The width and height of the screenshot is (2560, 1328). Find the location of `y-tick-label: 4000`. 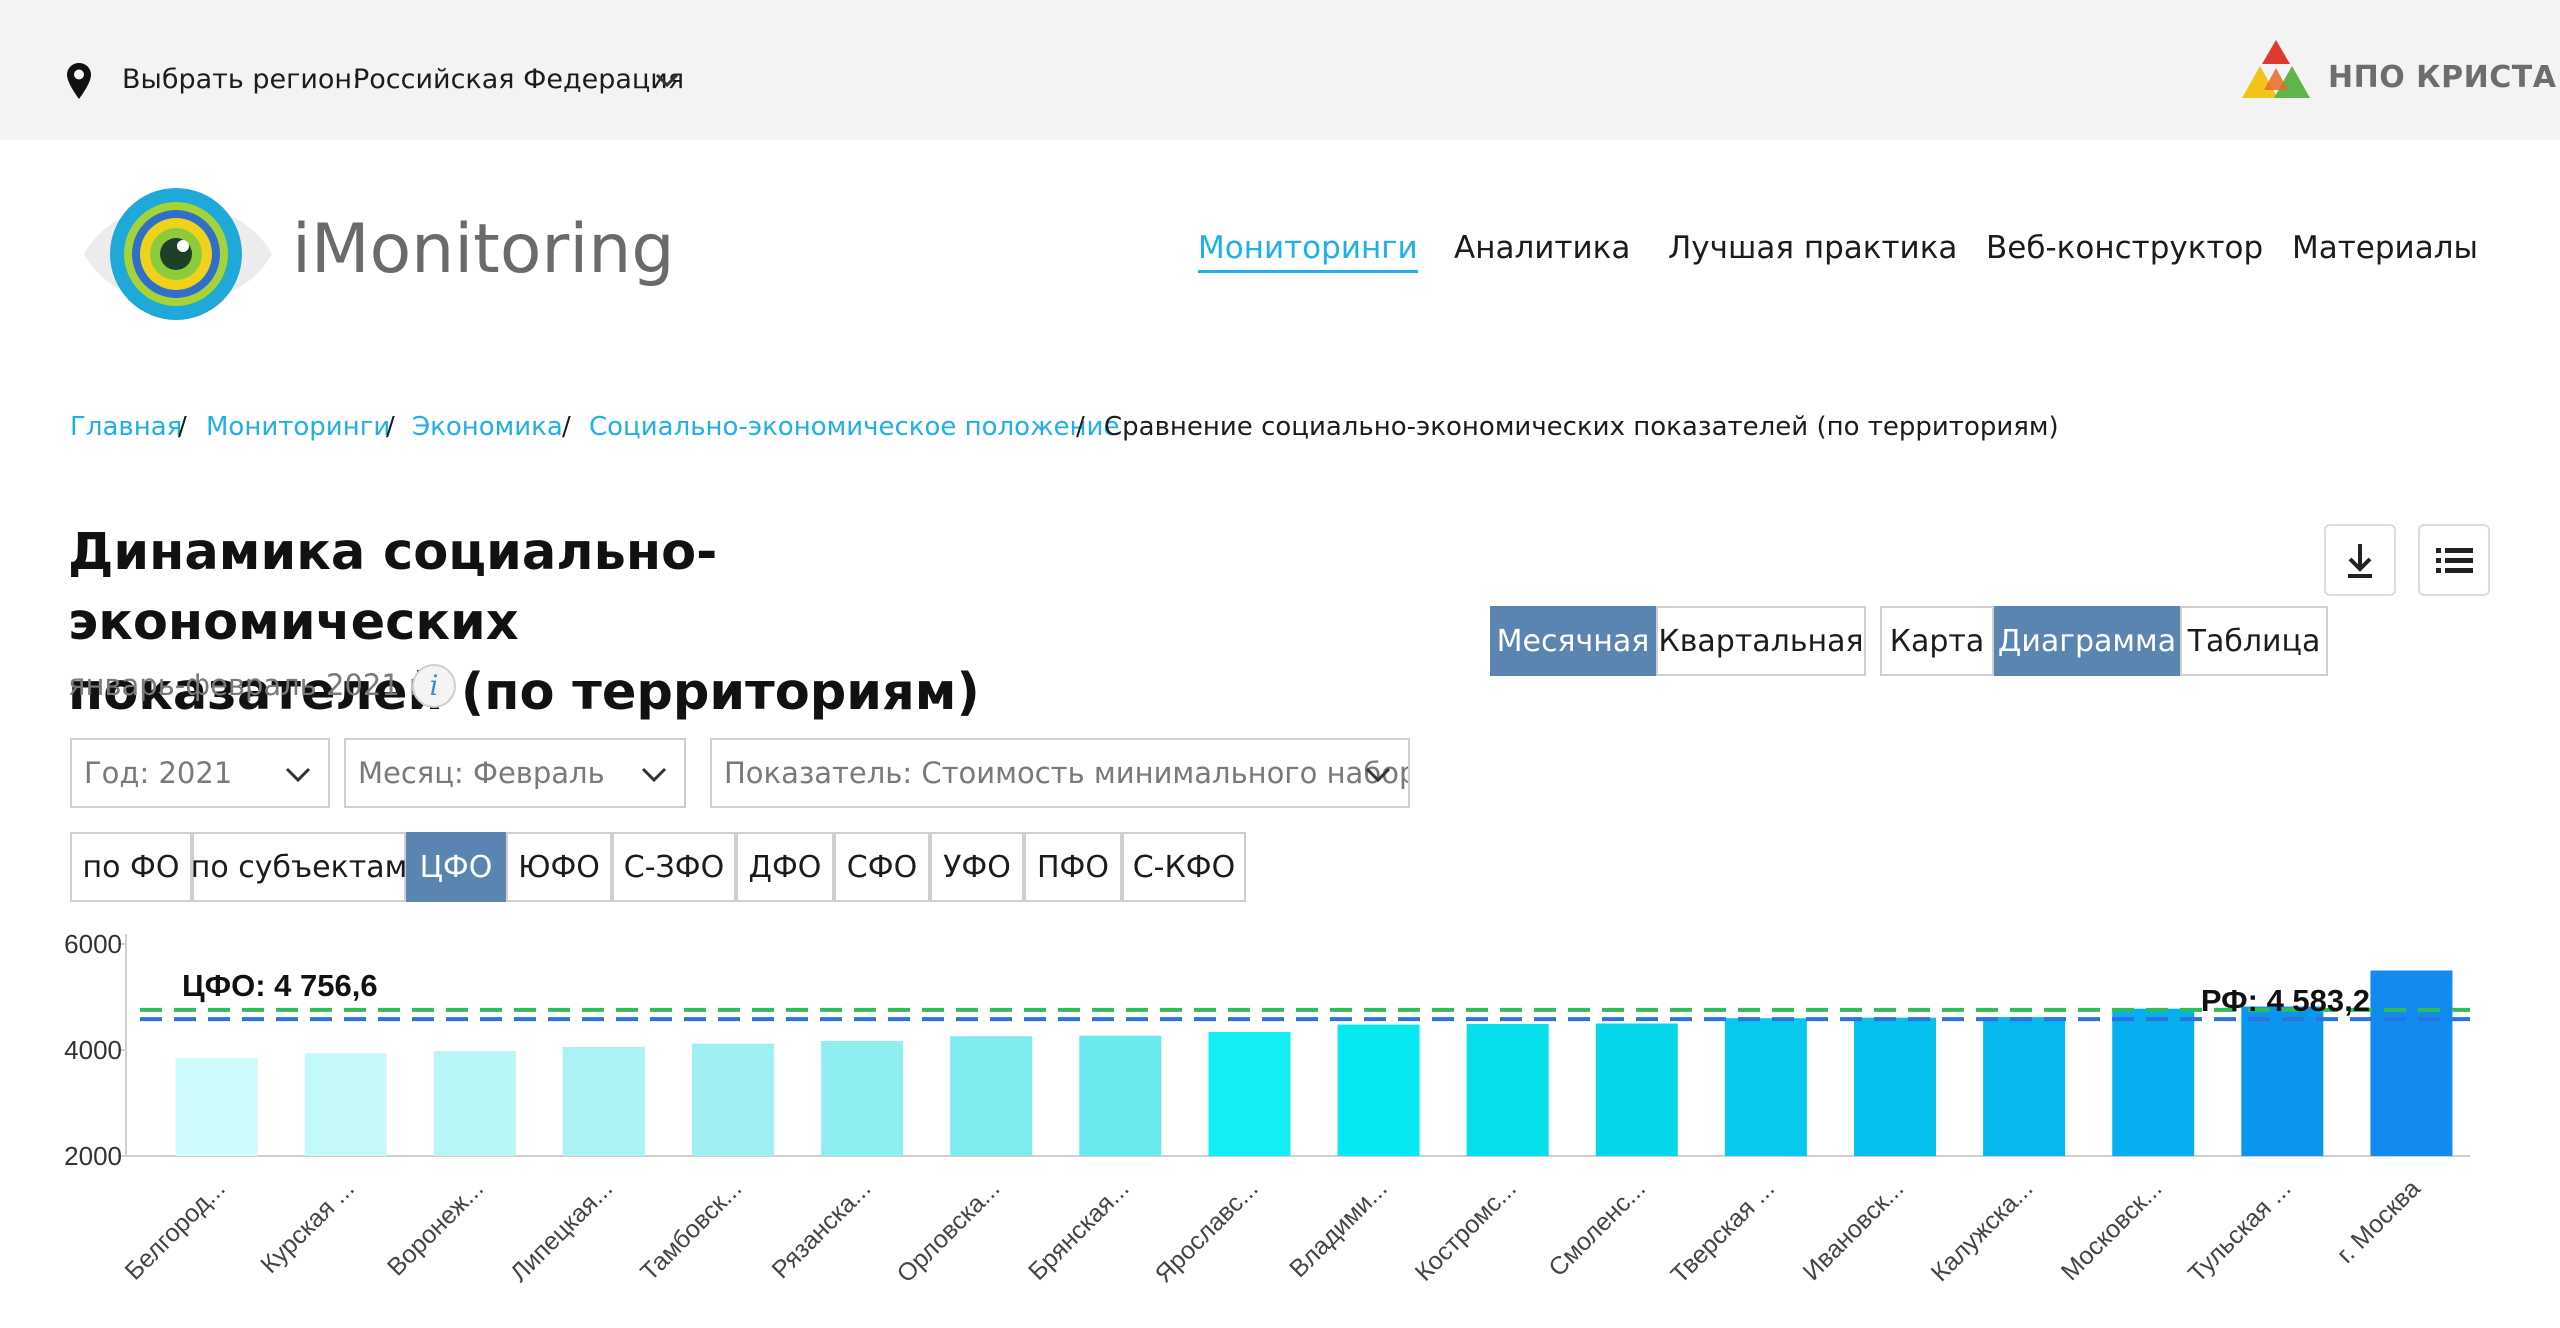

y-tick-label: 4000 is located at coordinates (93, 1050).